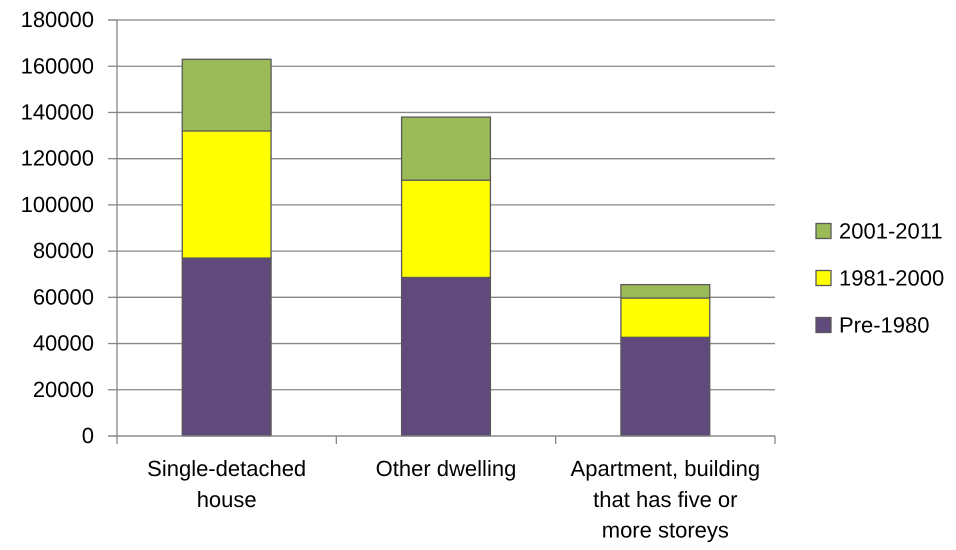 The image size is (956, 550). Describe the element at coordinates (891, 278) in the screenshot. I see `legend-label: 1981-2000` at that location.